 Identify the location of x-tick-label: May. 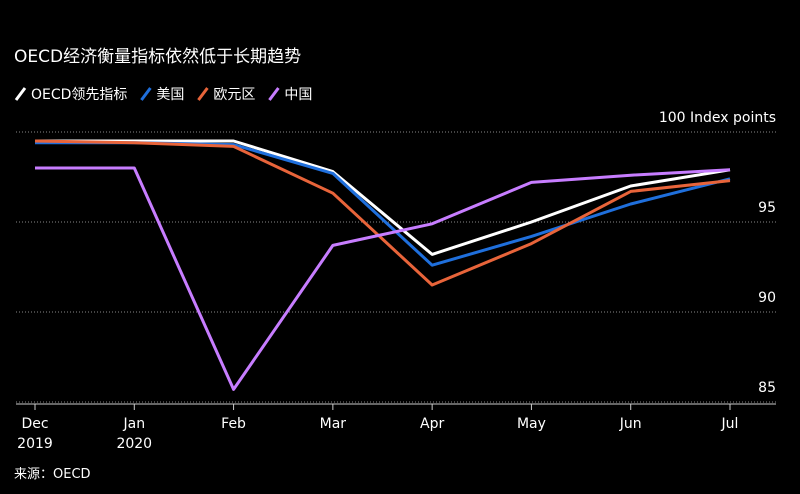
(531, 424).